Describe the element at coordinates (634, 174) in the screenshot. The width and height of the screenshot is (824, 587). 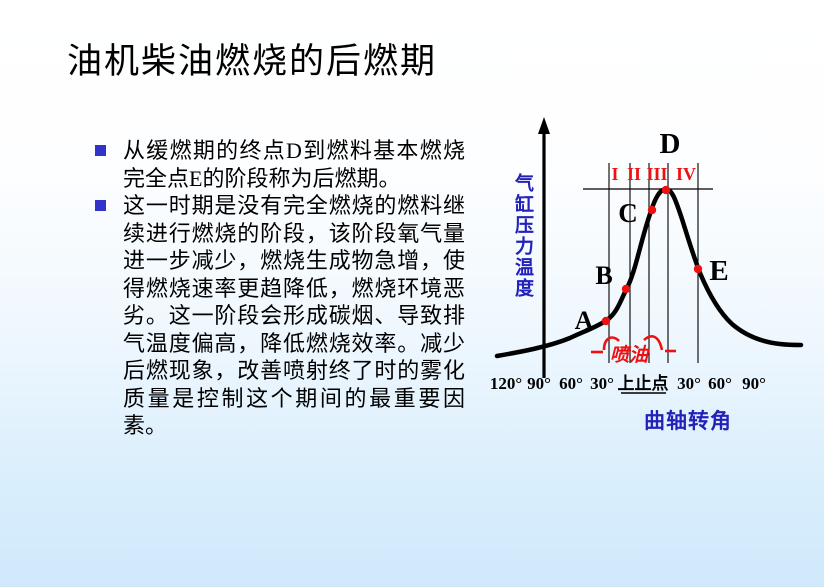
I see `phase-label: II` at that location.